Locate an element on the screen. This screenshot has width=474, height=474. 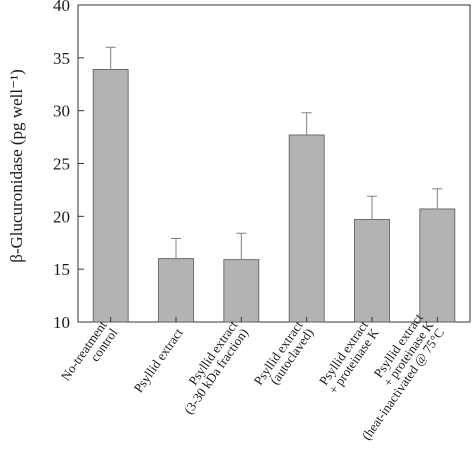
category-label: Psyllid extract is located at coordinates (158, 360).